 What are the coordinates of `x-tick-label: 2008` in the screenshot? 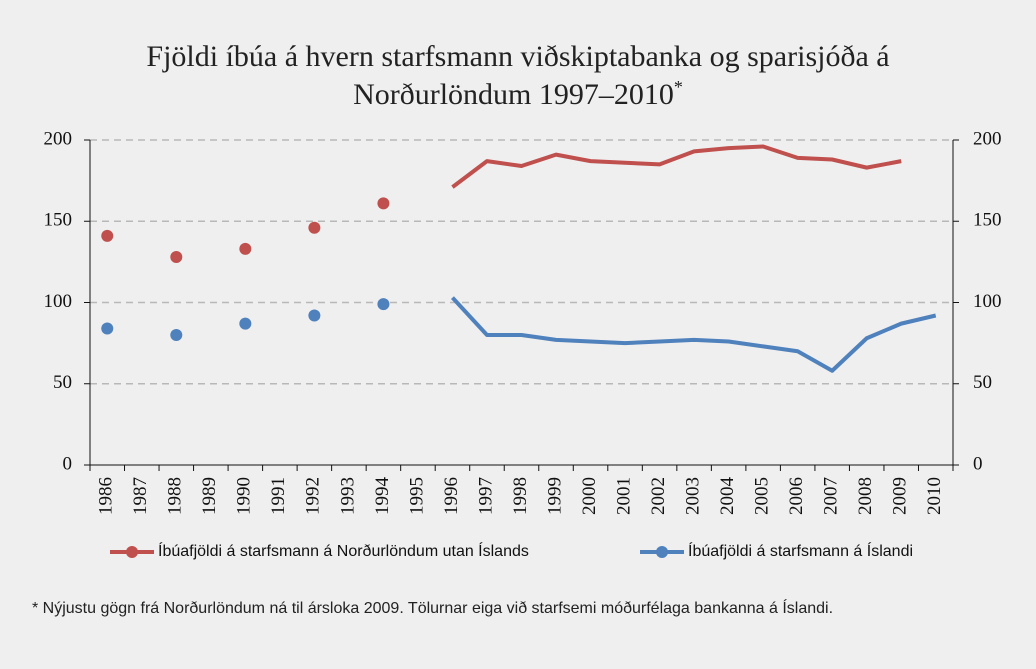 It's located at (865, 496).